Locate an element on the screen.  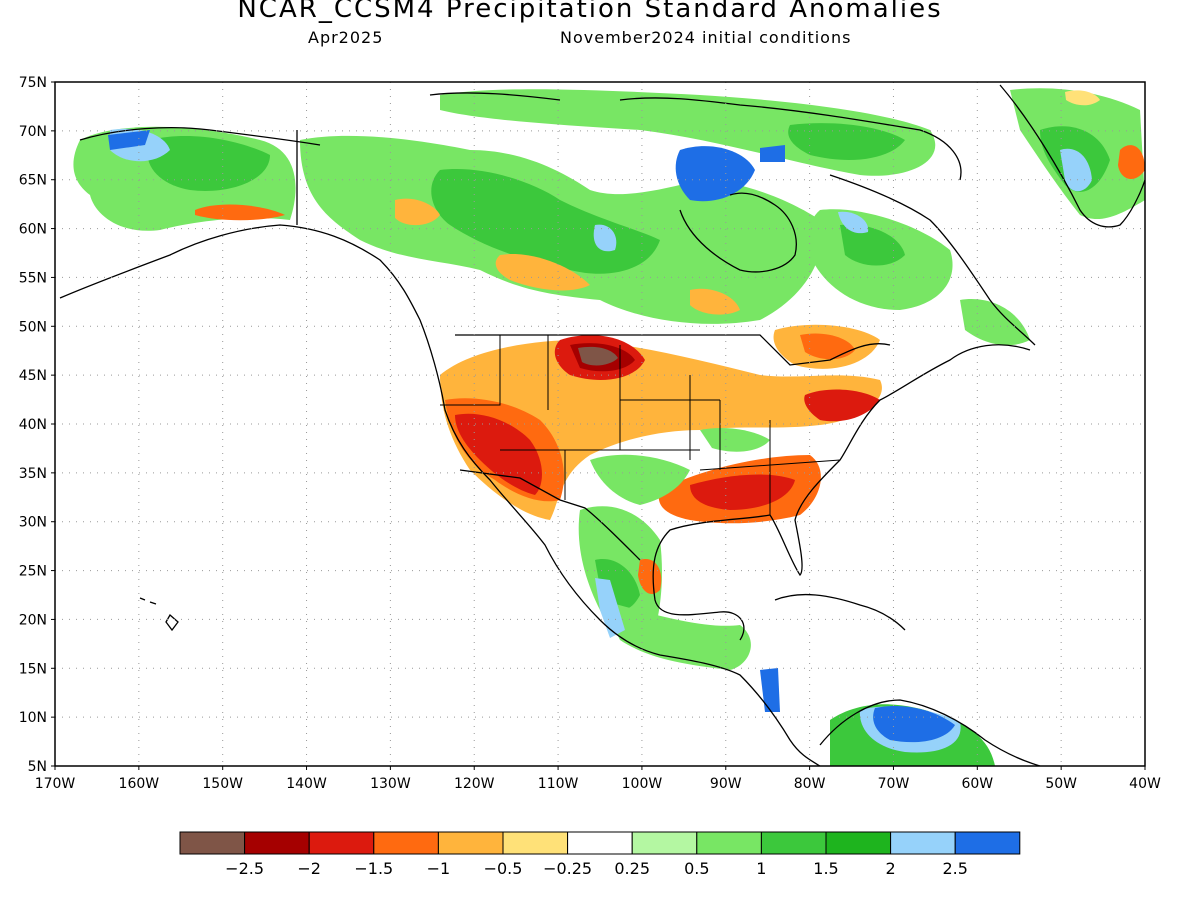
field-east-canada-core is located at coordinates (872, 245).